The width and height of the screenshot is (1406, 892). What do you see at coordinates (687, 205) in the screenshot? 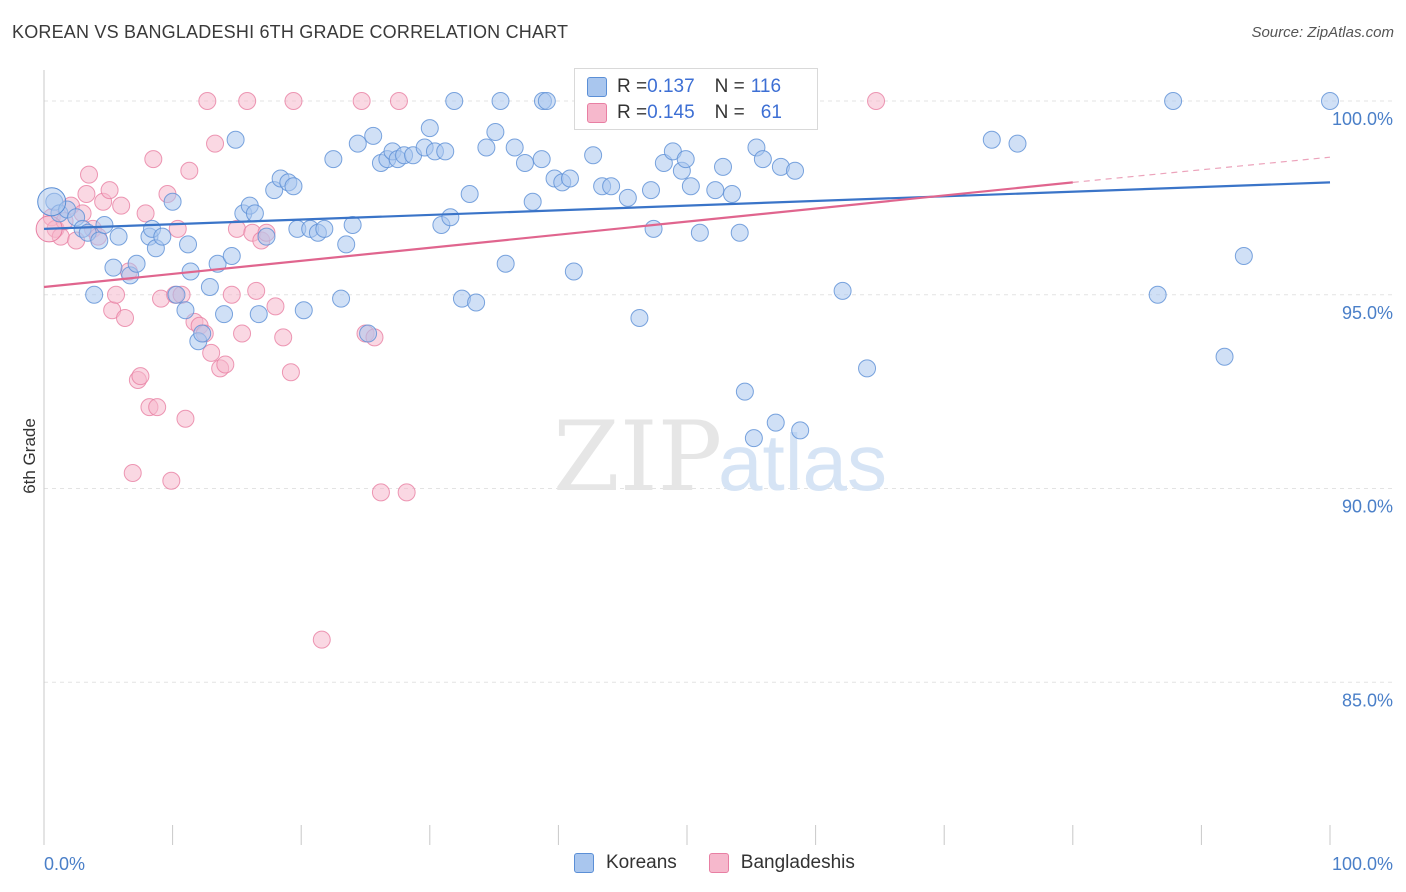
I see `koreans-trend-line` at bounding box center [687, 205].